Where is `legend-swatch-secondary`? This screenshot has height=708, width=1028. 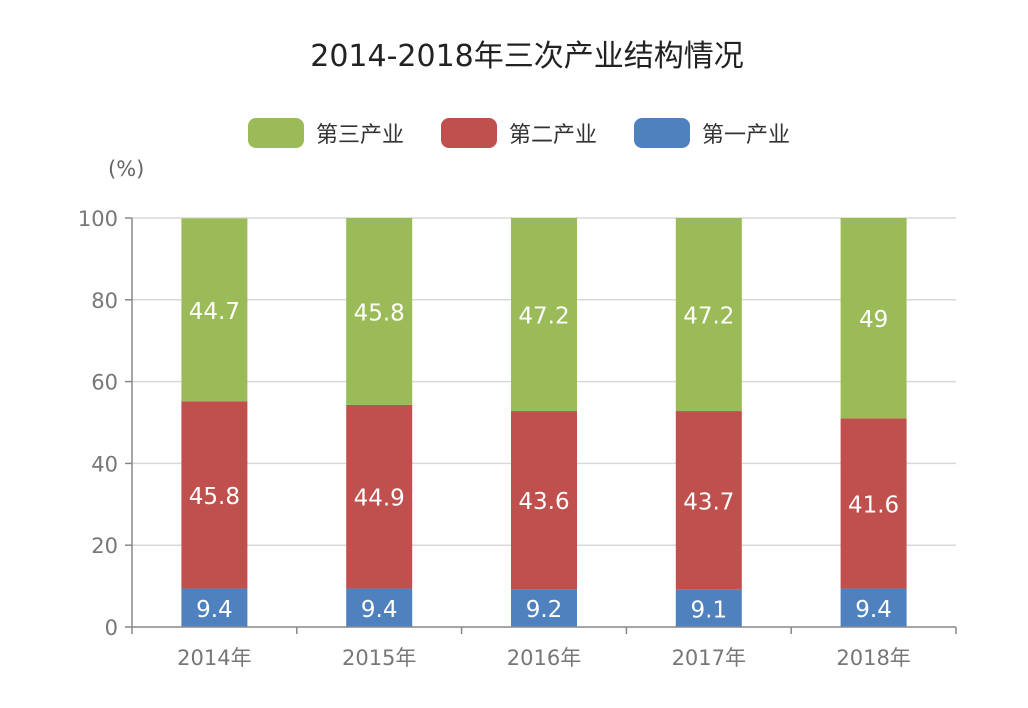 legend-swatch-secondary is located at coordinates (469, 133).